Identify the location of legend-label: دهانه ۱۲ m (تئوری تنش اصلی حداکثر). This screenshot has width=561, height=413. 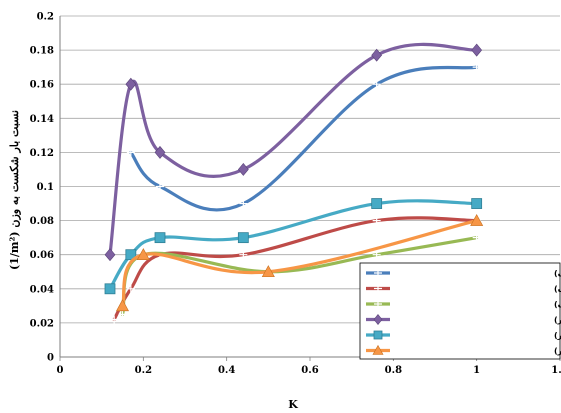
(557, 321).